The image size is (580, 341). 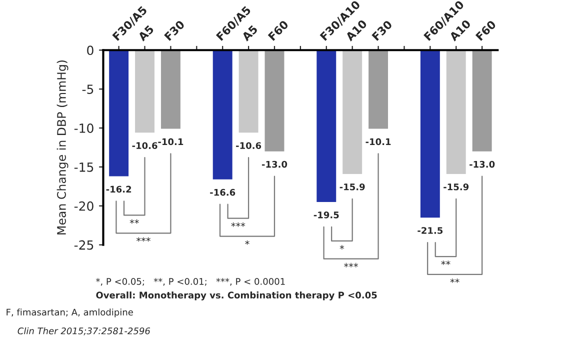 I want to click on annotation: **, so click(x=134, y=221).